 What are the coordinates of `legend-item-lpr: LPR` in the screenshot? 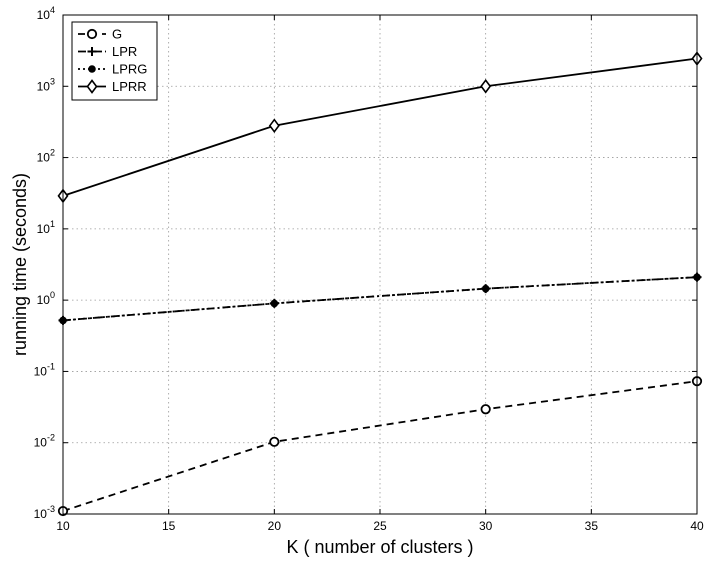 It's located at (107, 51).